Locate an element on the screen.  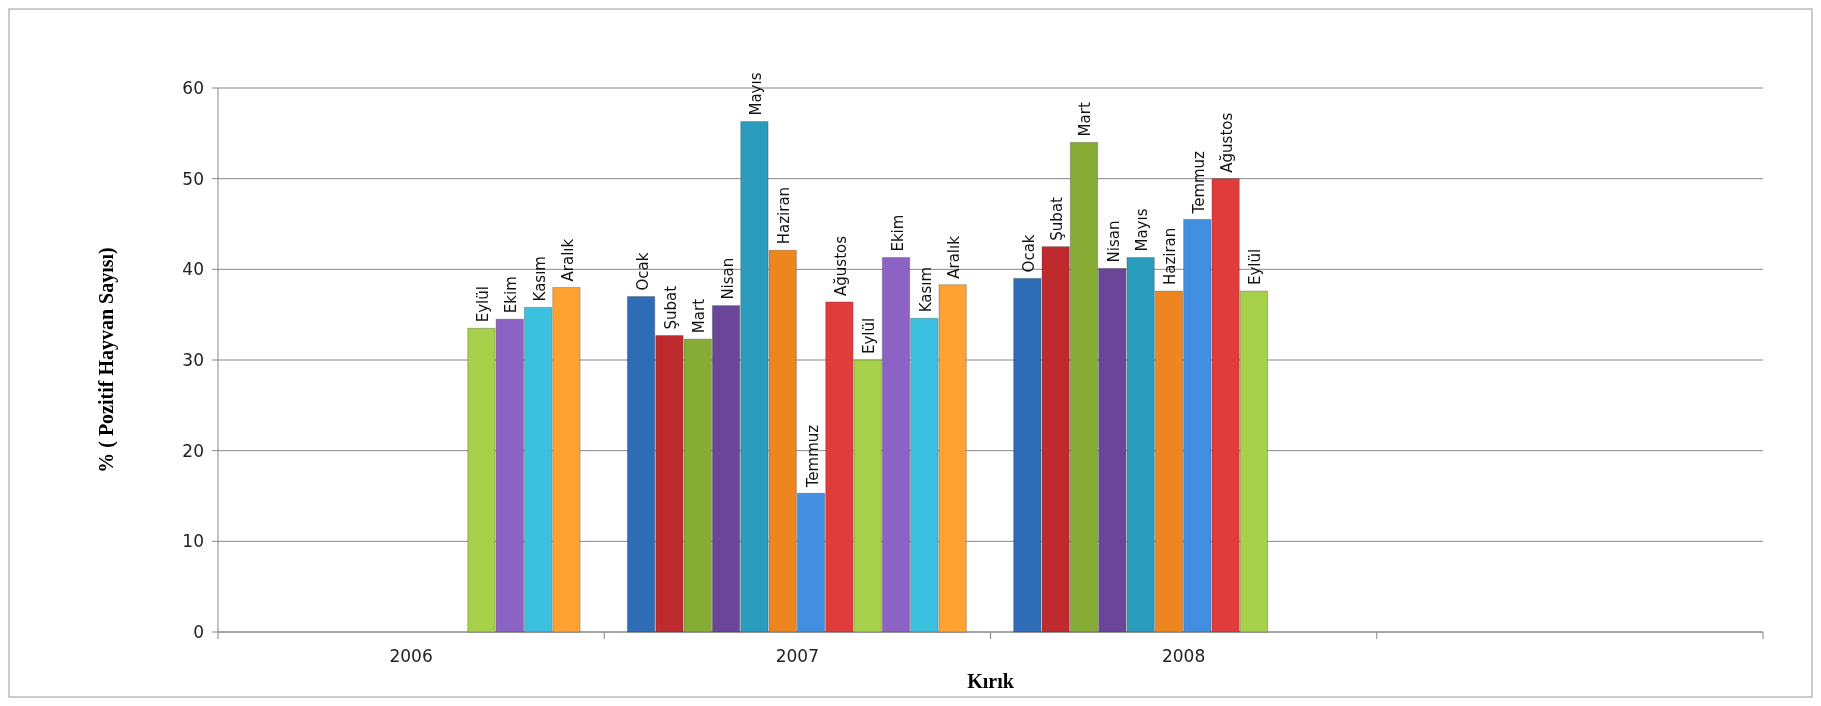
y-tick-label: 40 is located at coordinates (193, 269).